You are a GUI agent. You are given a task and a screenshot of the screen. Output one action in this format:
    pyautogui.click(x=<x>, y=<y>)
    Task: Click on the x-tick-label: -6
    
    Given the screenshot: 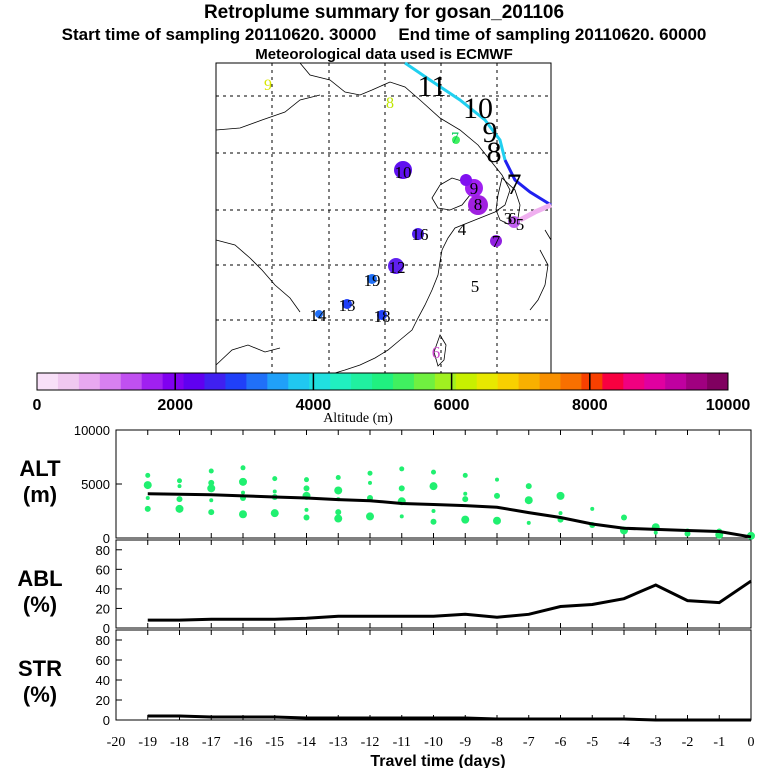 What is the action you would take?
    pyautogui.click(x=561, y=742)
    